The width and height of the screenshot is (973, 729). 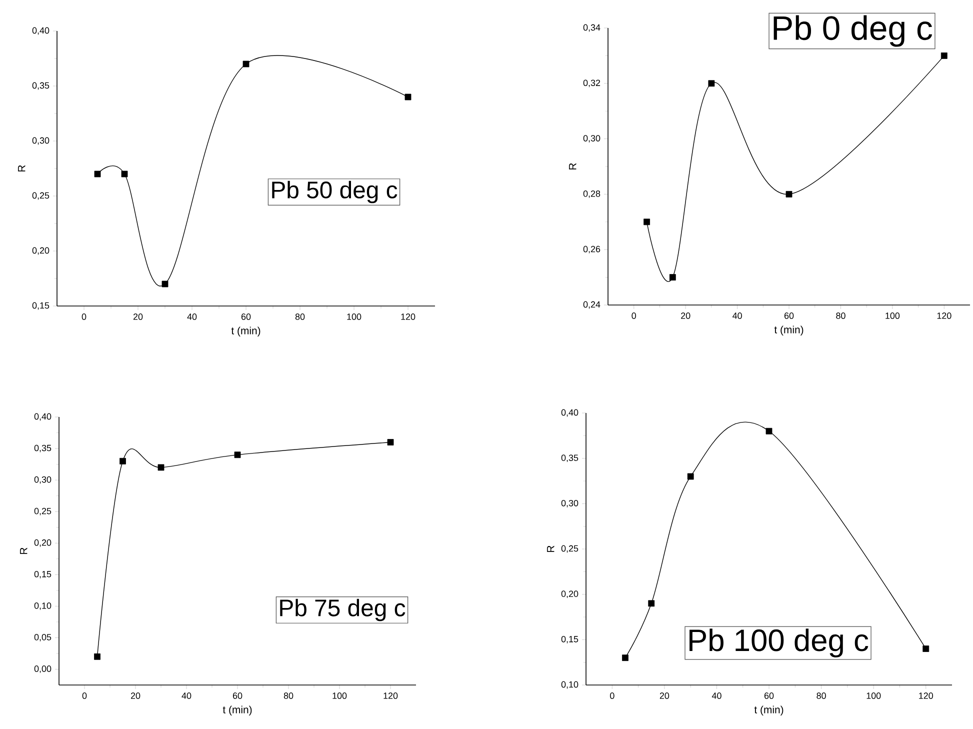 What do you see at coordinates (43, 669) in the screenshot?
I see `y-tick-label: 0,00` at bounding box center [43, 669].